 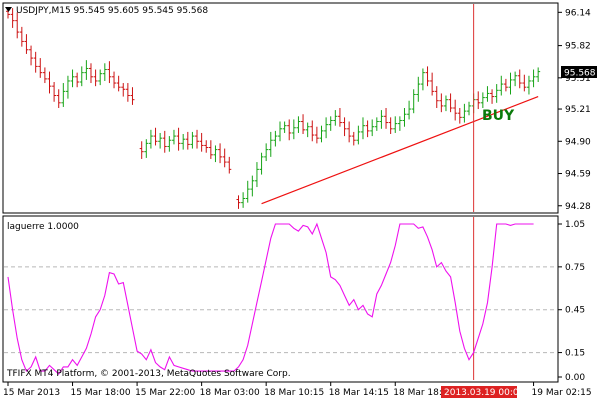 What do you see at coordinates (578, 79) in the screenshot?
I see `price-tick-label: 95.51` at bounding box center [578, 79].